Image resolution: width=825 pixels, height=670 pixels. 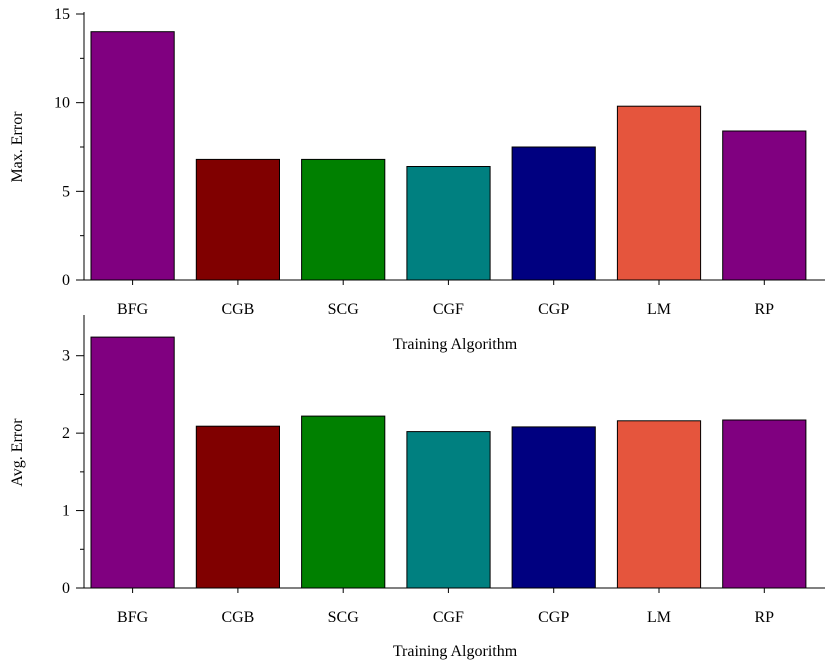 I want to click on y-tick-label: 3, so click(x=66, y=356).